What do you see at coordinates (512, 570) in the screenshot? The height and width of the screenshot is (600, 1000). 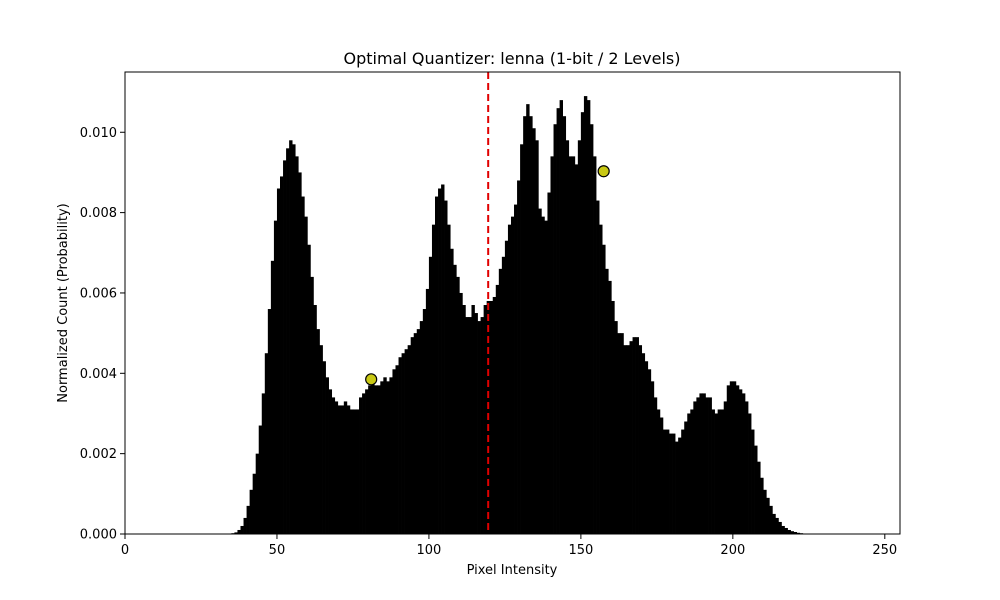 I see `x-axis-label: Pixel Intensity` at bounding box center [512, 570].